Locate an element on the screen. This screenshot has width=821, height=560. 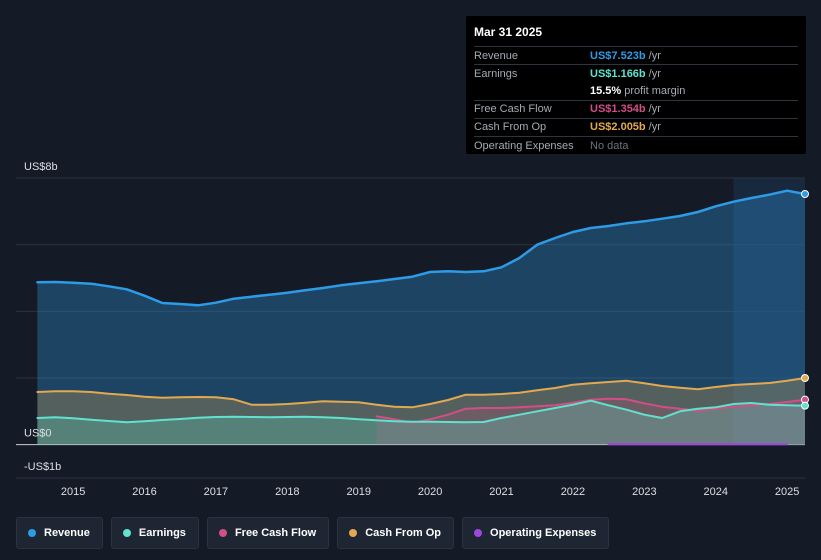
x-tick-label: 2021 is located at coordinates (501, 492).